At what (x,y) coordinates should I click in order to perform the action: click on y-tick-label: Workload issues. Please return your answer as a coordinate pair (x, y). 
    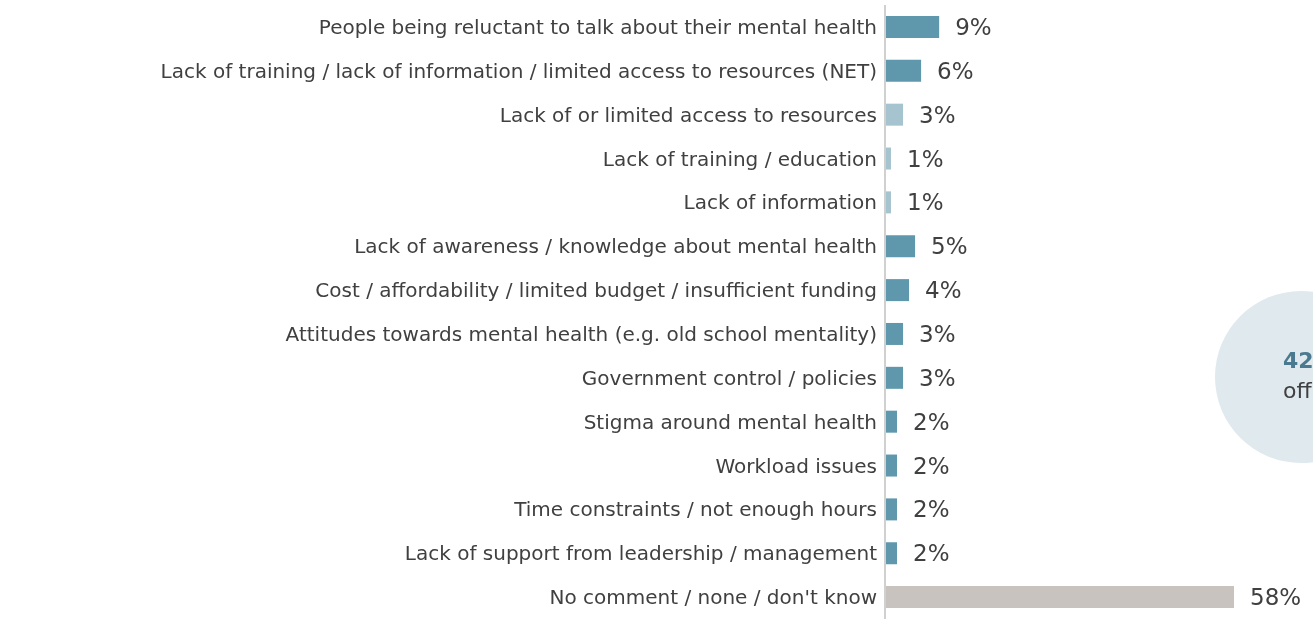
    Looking at the image, I should click on (796, 465).